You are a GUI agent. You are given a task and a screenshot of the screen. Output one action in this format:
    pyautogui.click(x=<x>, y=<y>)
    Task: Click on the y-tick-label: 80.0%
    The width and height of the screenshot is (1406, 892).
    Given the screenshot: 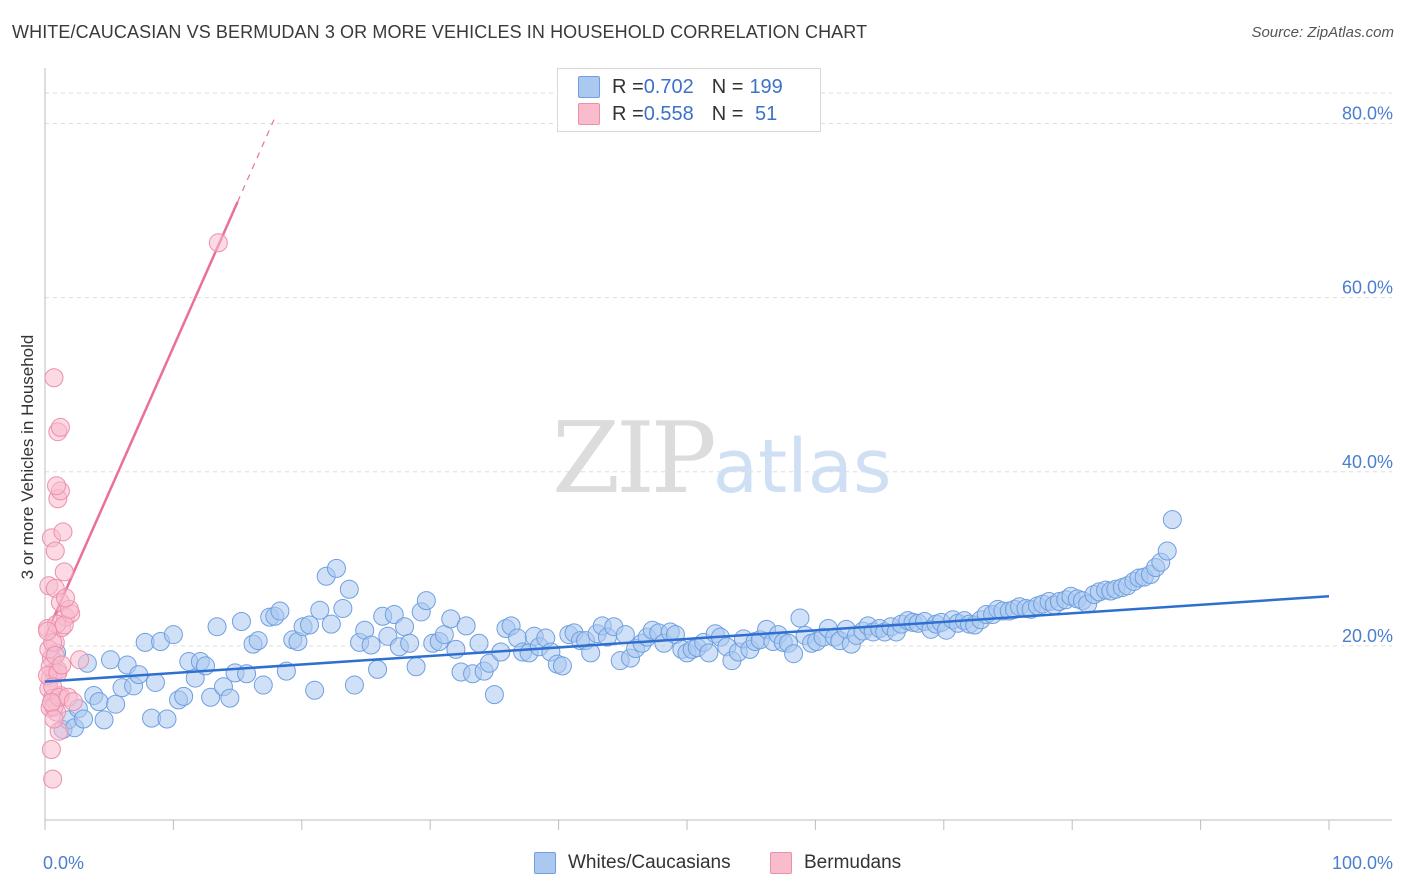 What is the action you would take?
    pyautogui.click(x=1367, y=114)
    